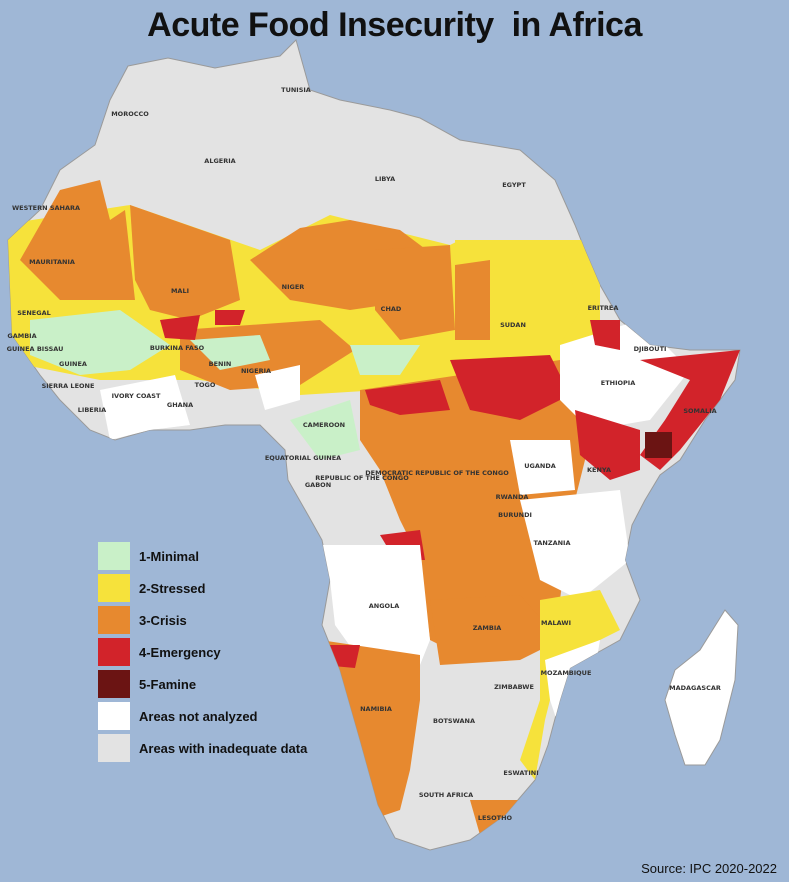  Describe the element at coordinates (520, 773) in the screenshot. I see `label-eswatini: ESWATINI` at that location.